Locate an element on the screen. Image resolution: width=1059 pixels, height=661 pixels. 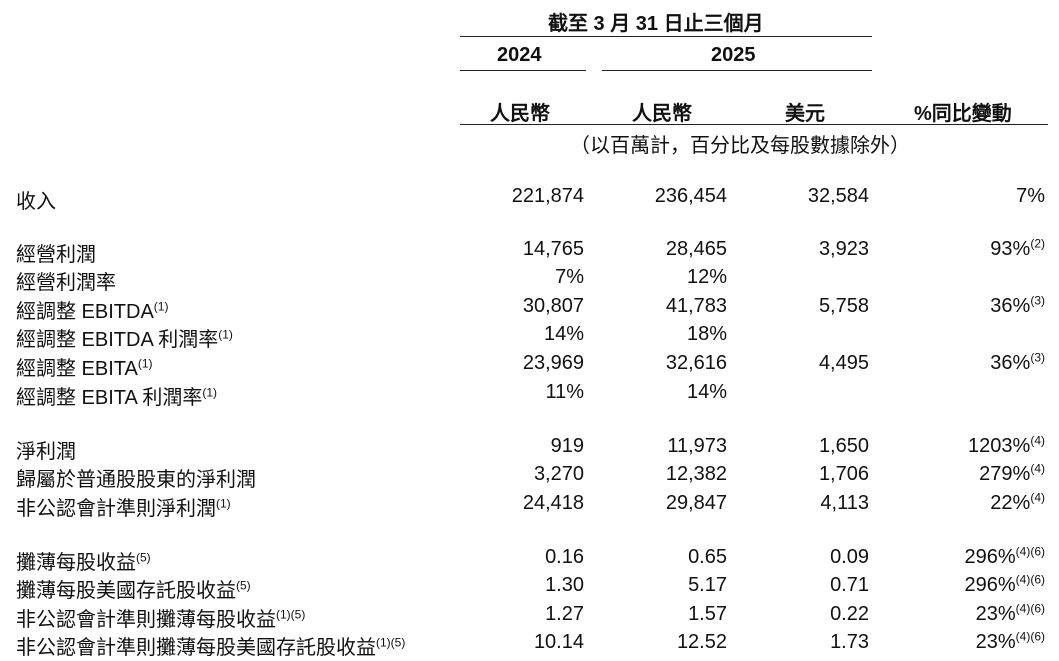
cell-rmb-2024: 14,765 is located at coordinates (553, 249).